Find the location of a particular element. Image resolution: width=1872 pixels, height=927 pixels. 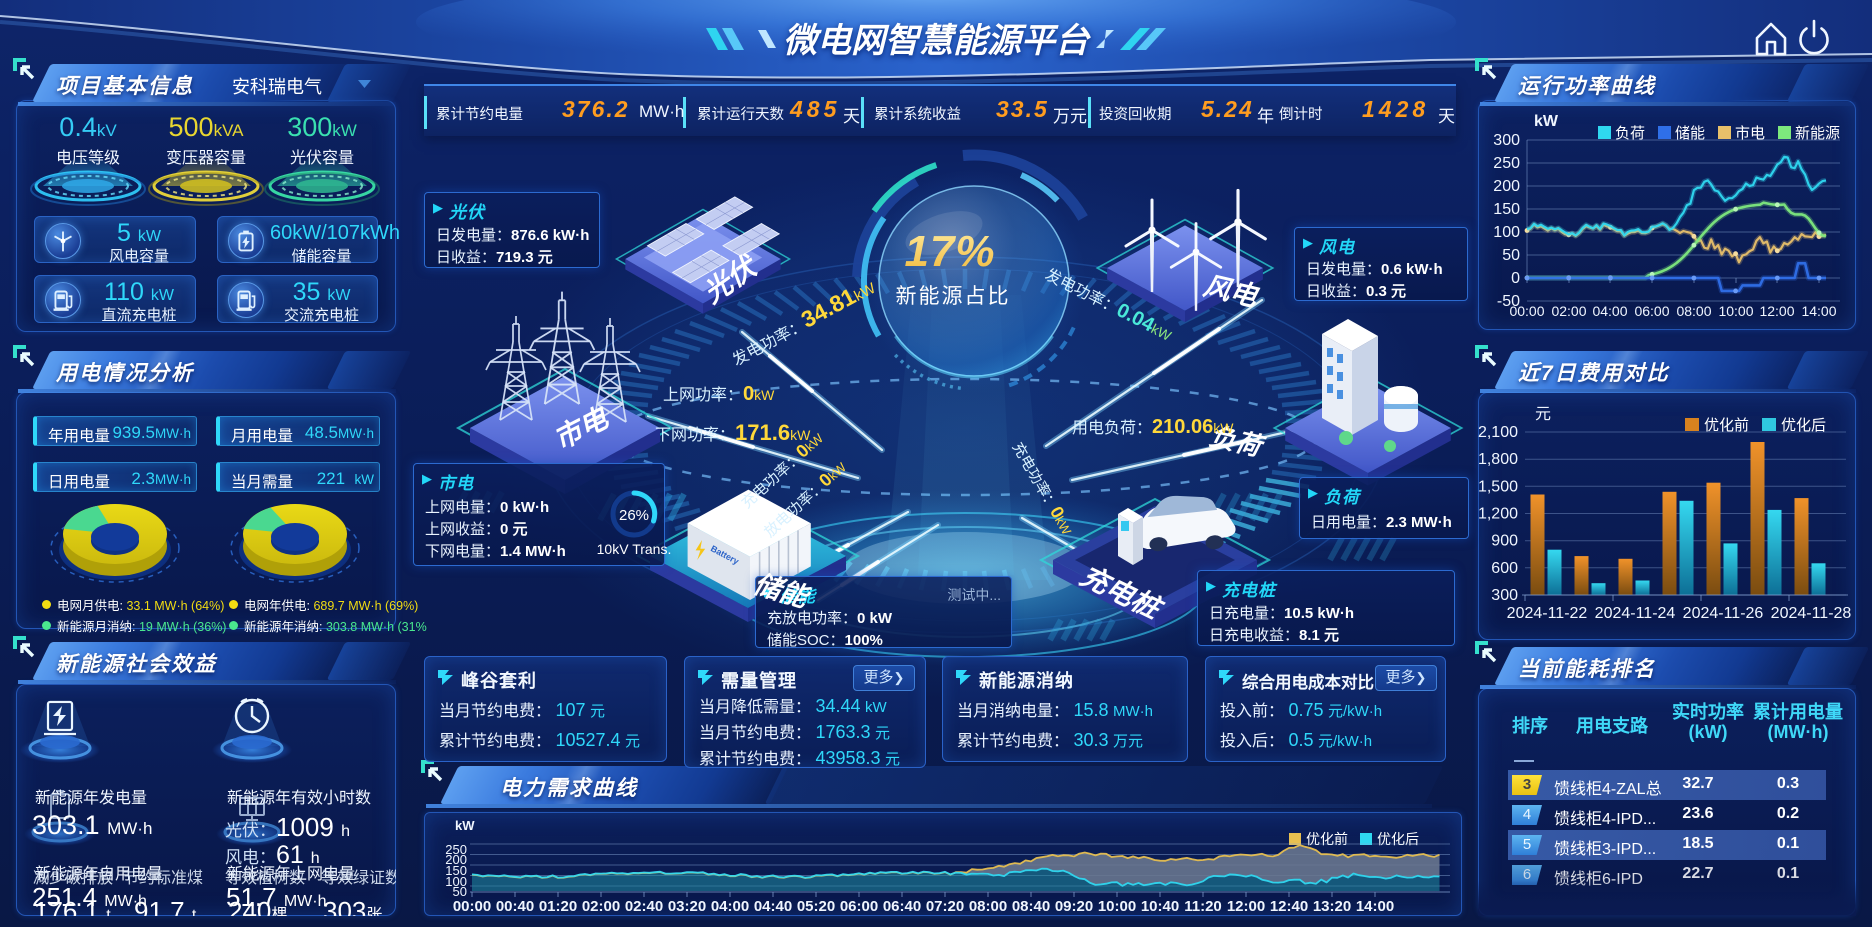

svg-text: 2024-11-24 is located at coordinates (1635, 613).